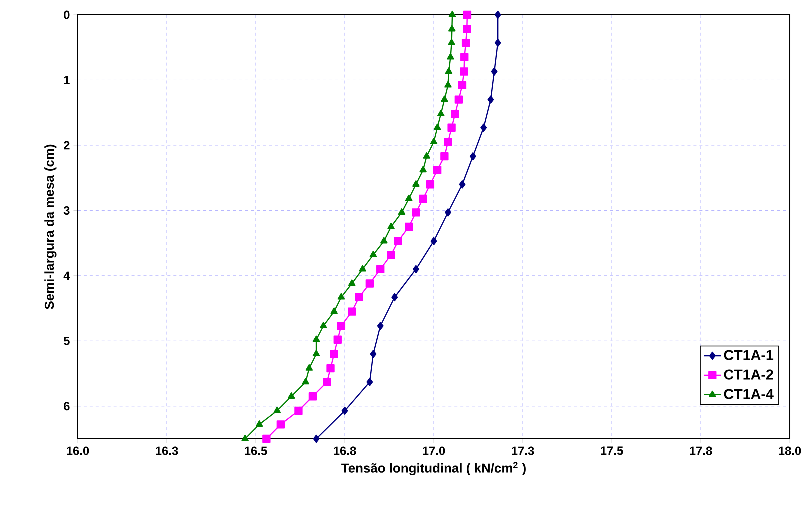  Describe the element at coordinates (790, 451) in the screenshot. I see `x-tick-label: 18.0` at that location.